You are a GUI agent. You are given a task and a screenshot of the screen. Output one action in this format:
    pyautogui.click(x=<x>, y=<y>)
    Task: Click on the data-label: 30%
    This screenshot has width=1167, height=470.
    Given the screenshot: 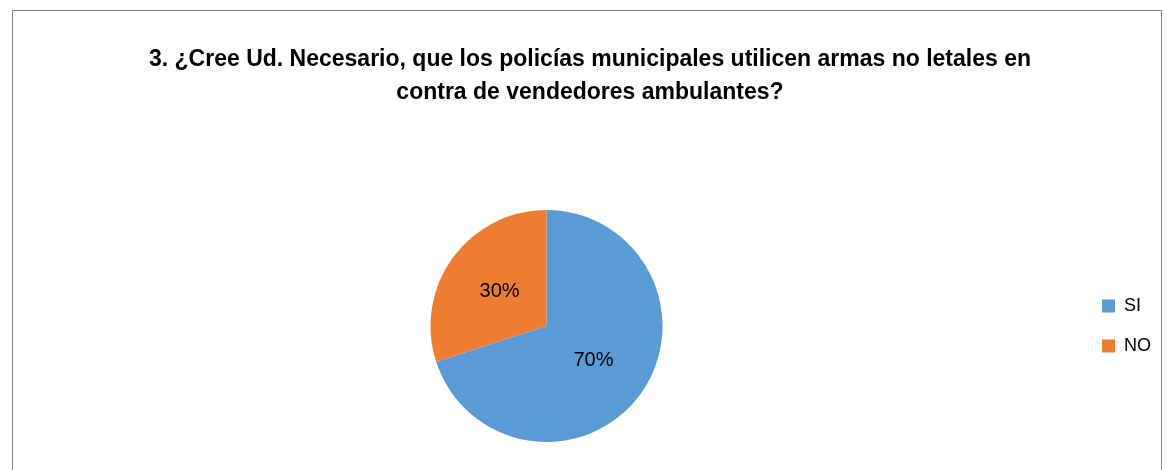 What is the action you would take?
    pyautogui.click(x=499, y=290)
    